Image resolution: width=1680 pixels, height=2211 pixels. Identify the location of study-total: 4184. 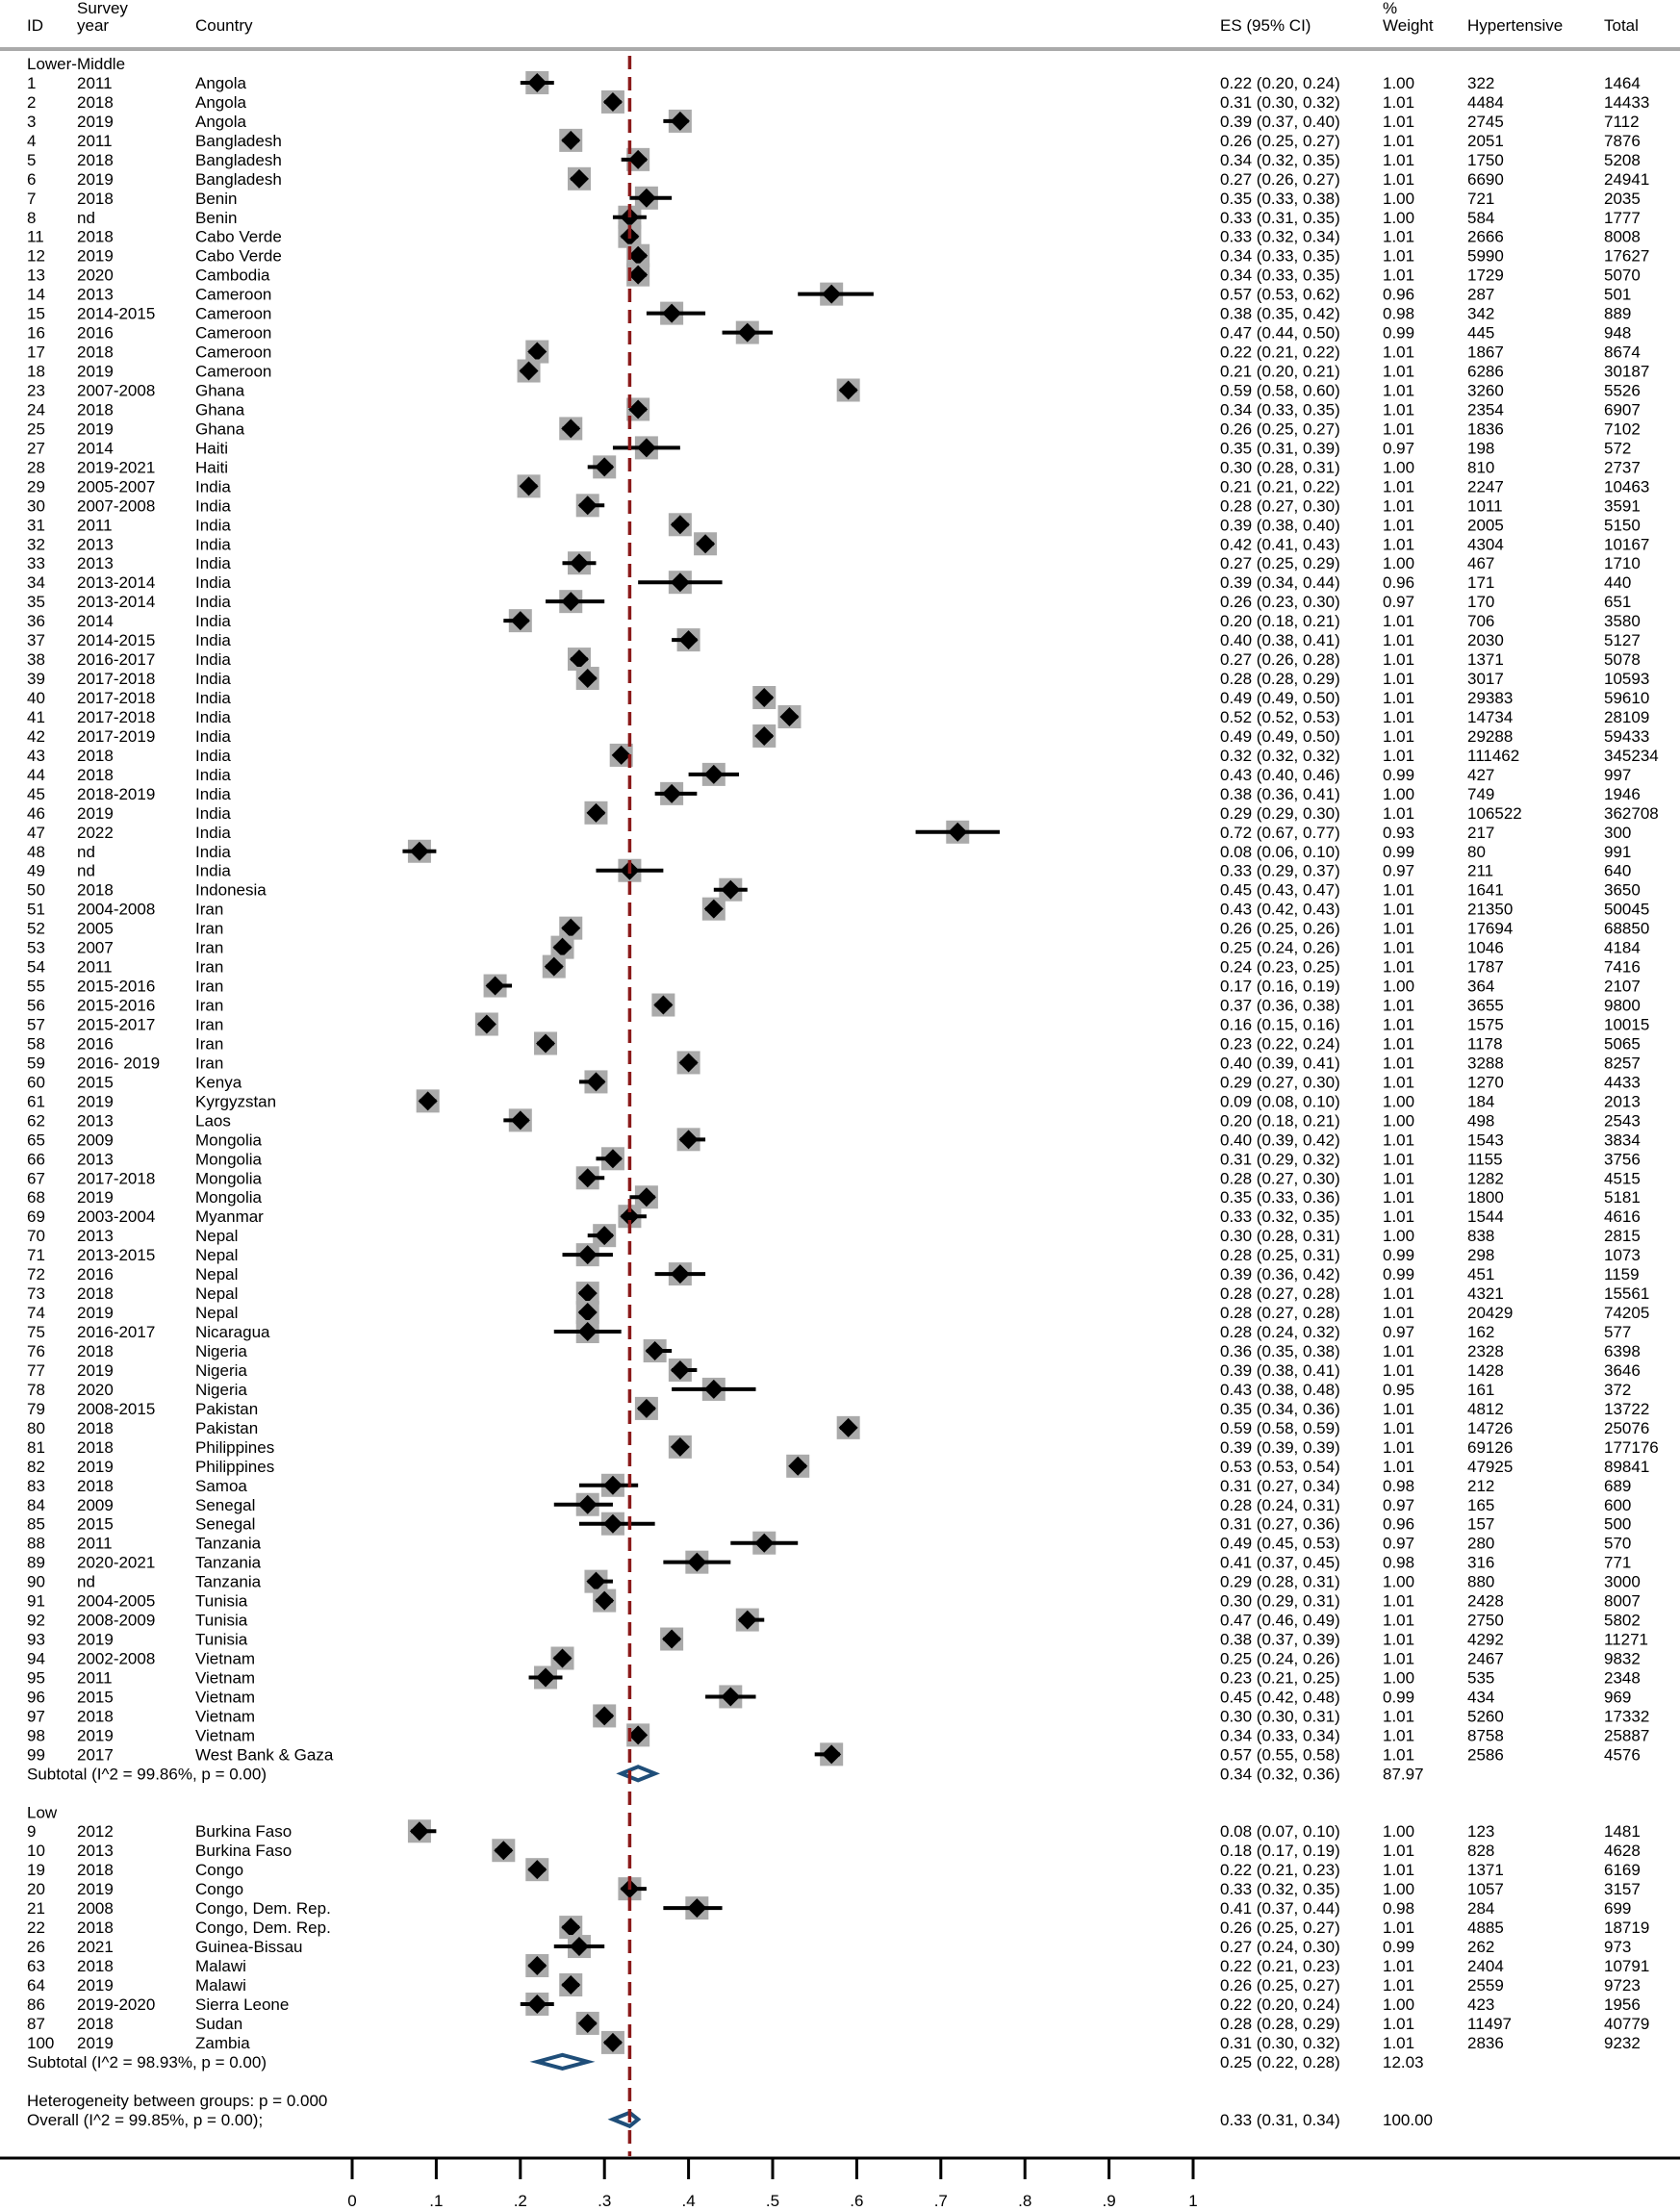
(1623, 948).